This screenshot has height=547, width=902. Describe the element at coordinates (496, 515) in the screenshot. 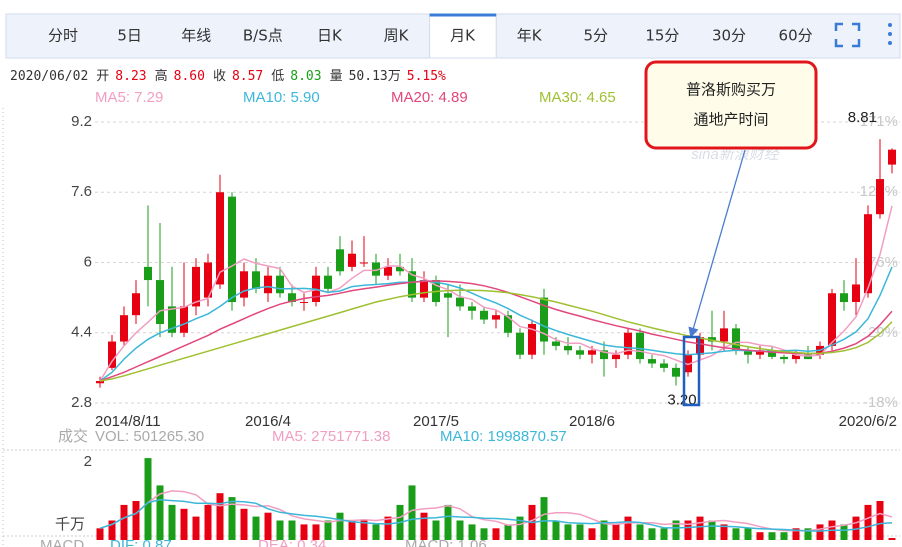

I see `ma-line` at that location.